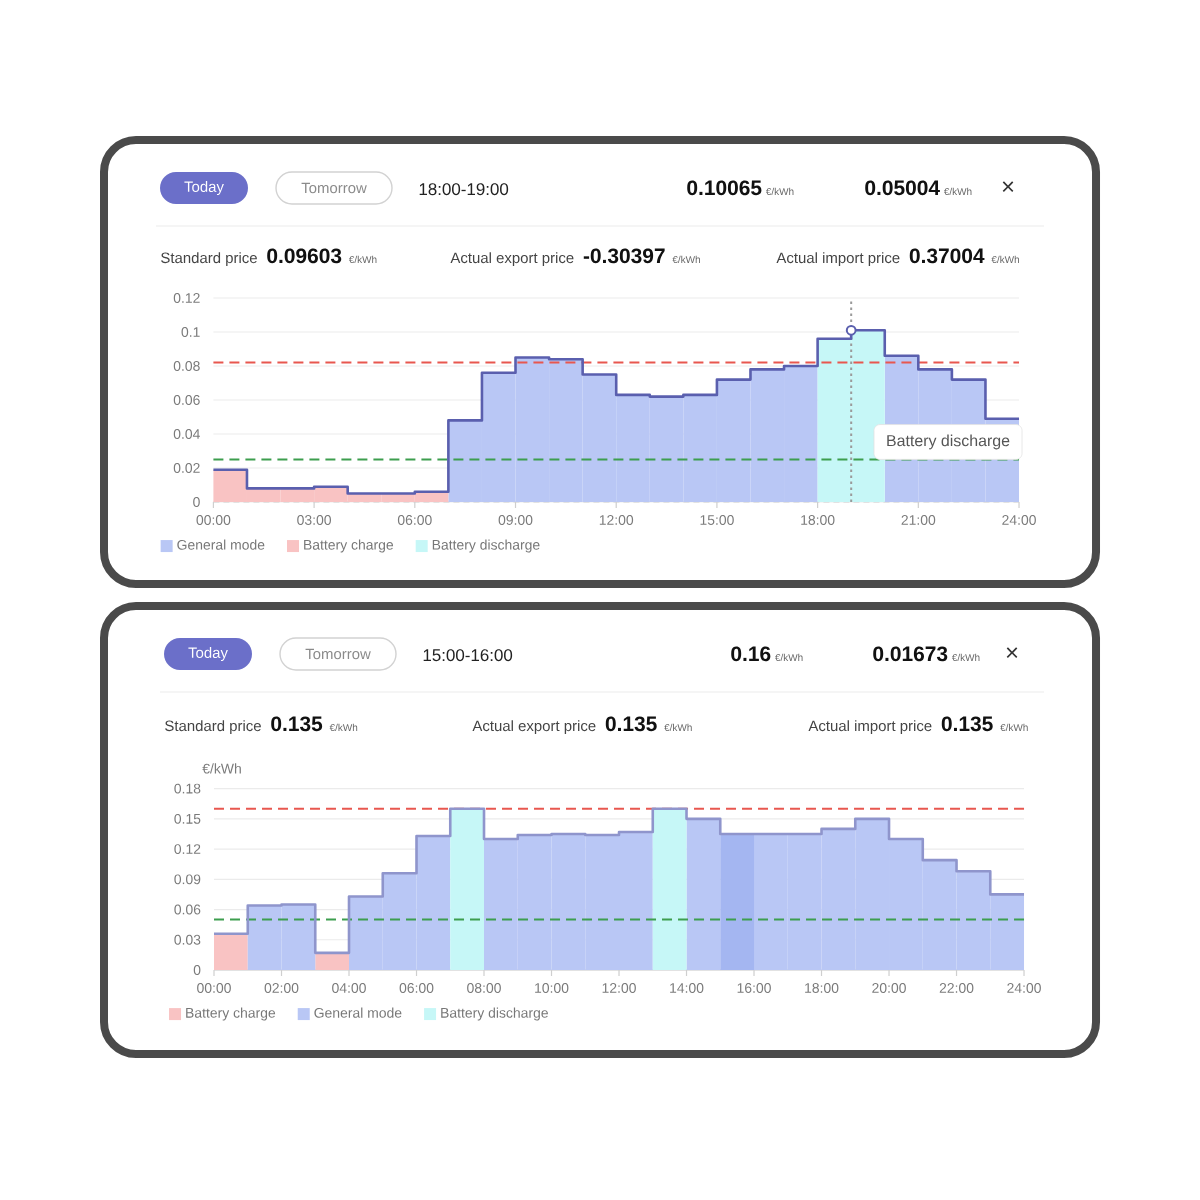 This screenshot has width=1200, height=1200. Describe the element at coordinates (304, 256) in the screenshot. I see `text: 0.09603` at that location.